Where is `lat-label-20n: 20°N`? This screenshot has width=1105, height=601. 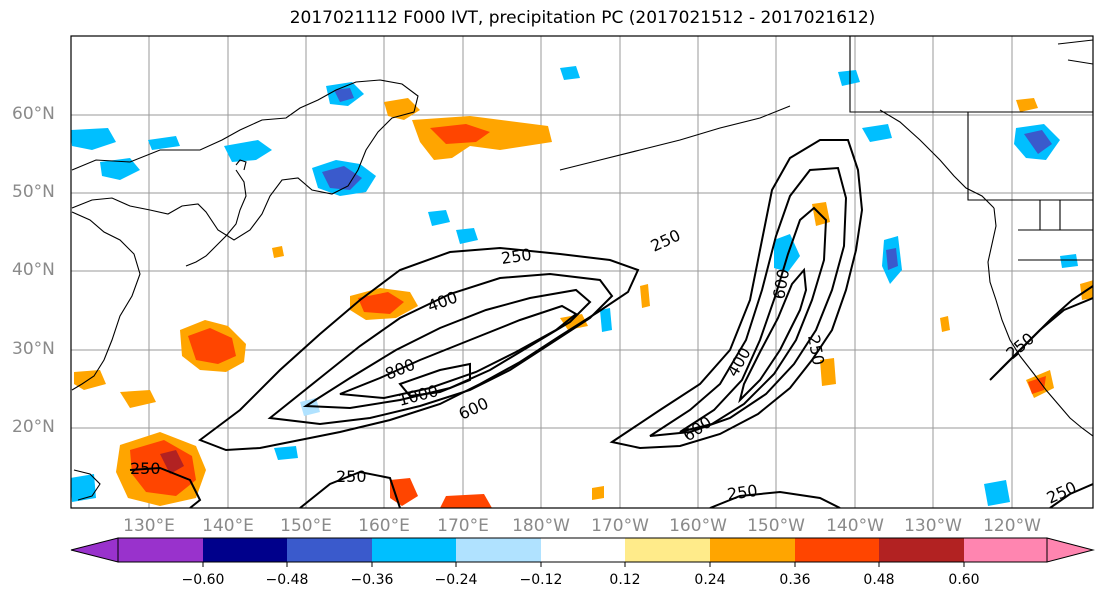 lat-label-20n: 20°N is located at coordinates (33, 427).